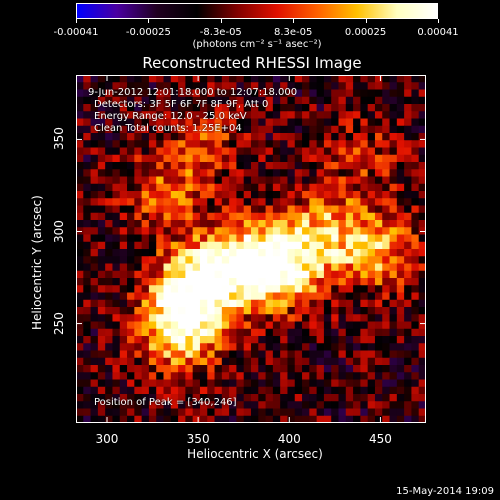 This screenshot has height=500, width=500. I want to click on chart-title: Reconstructed RHESSI Image, so click(252, 63).